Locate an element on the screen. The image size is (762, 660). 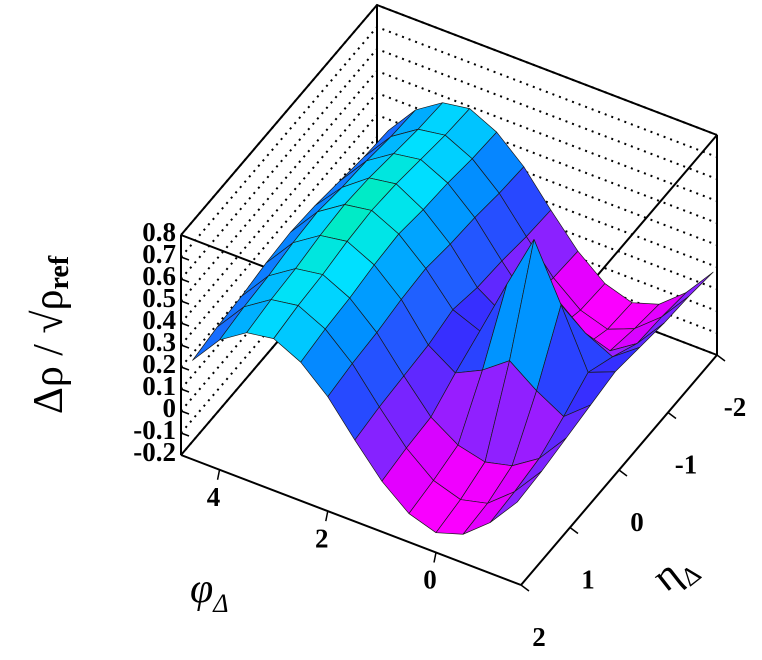
z-axis-label: Δρ / √ρref is located at coordinates (51, 334).